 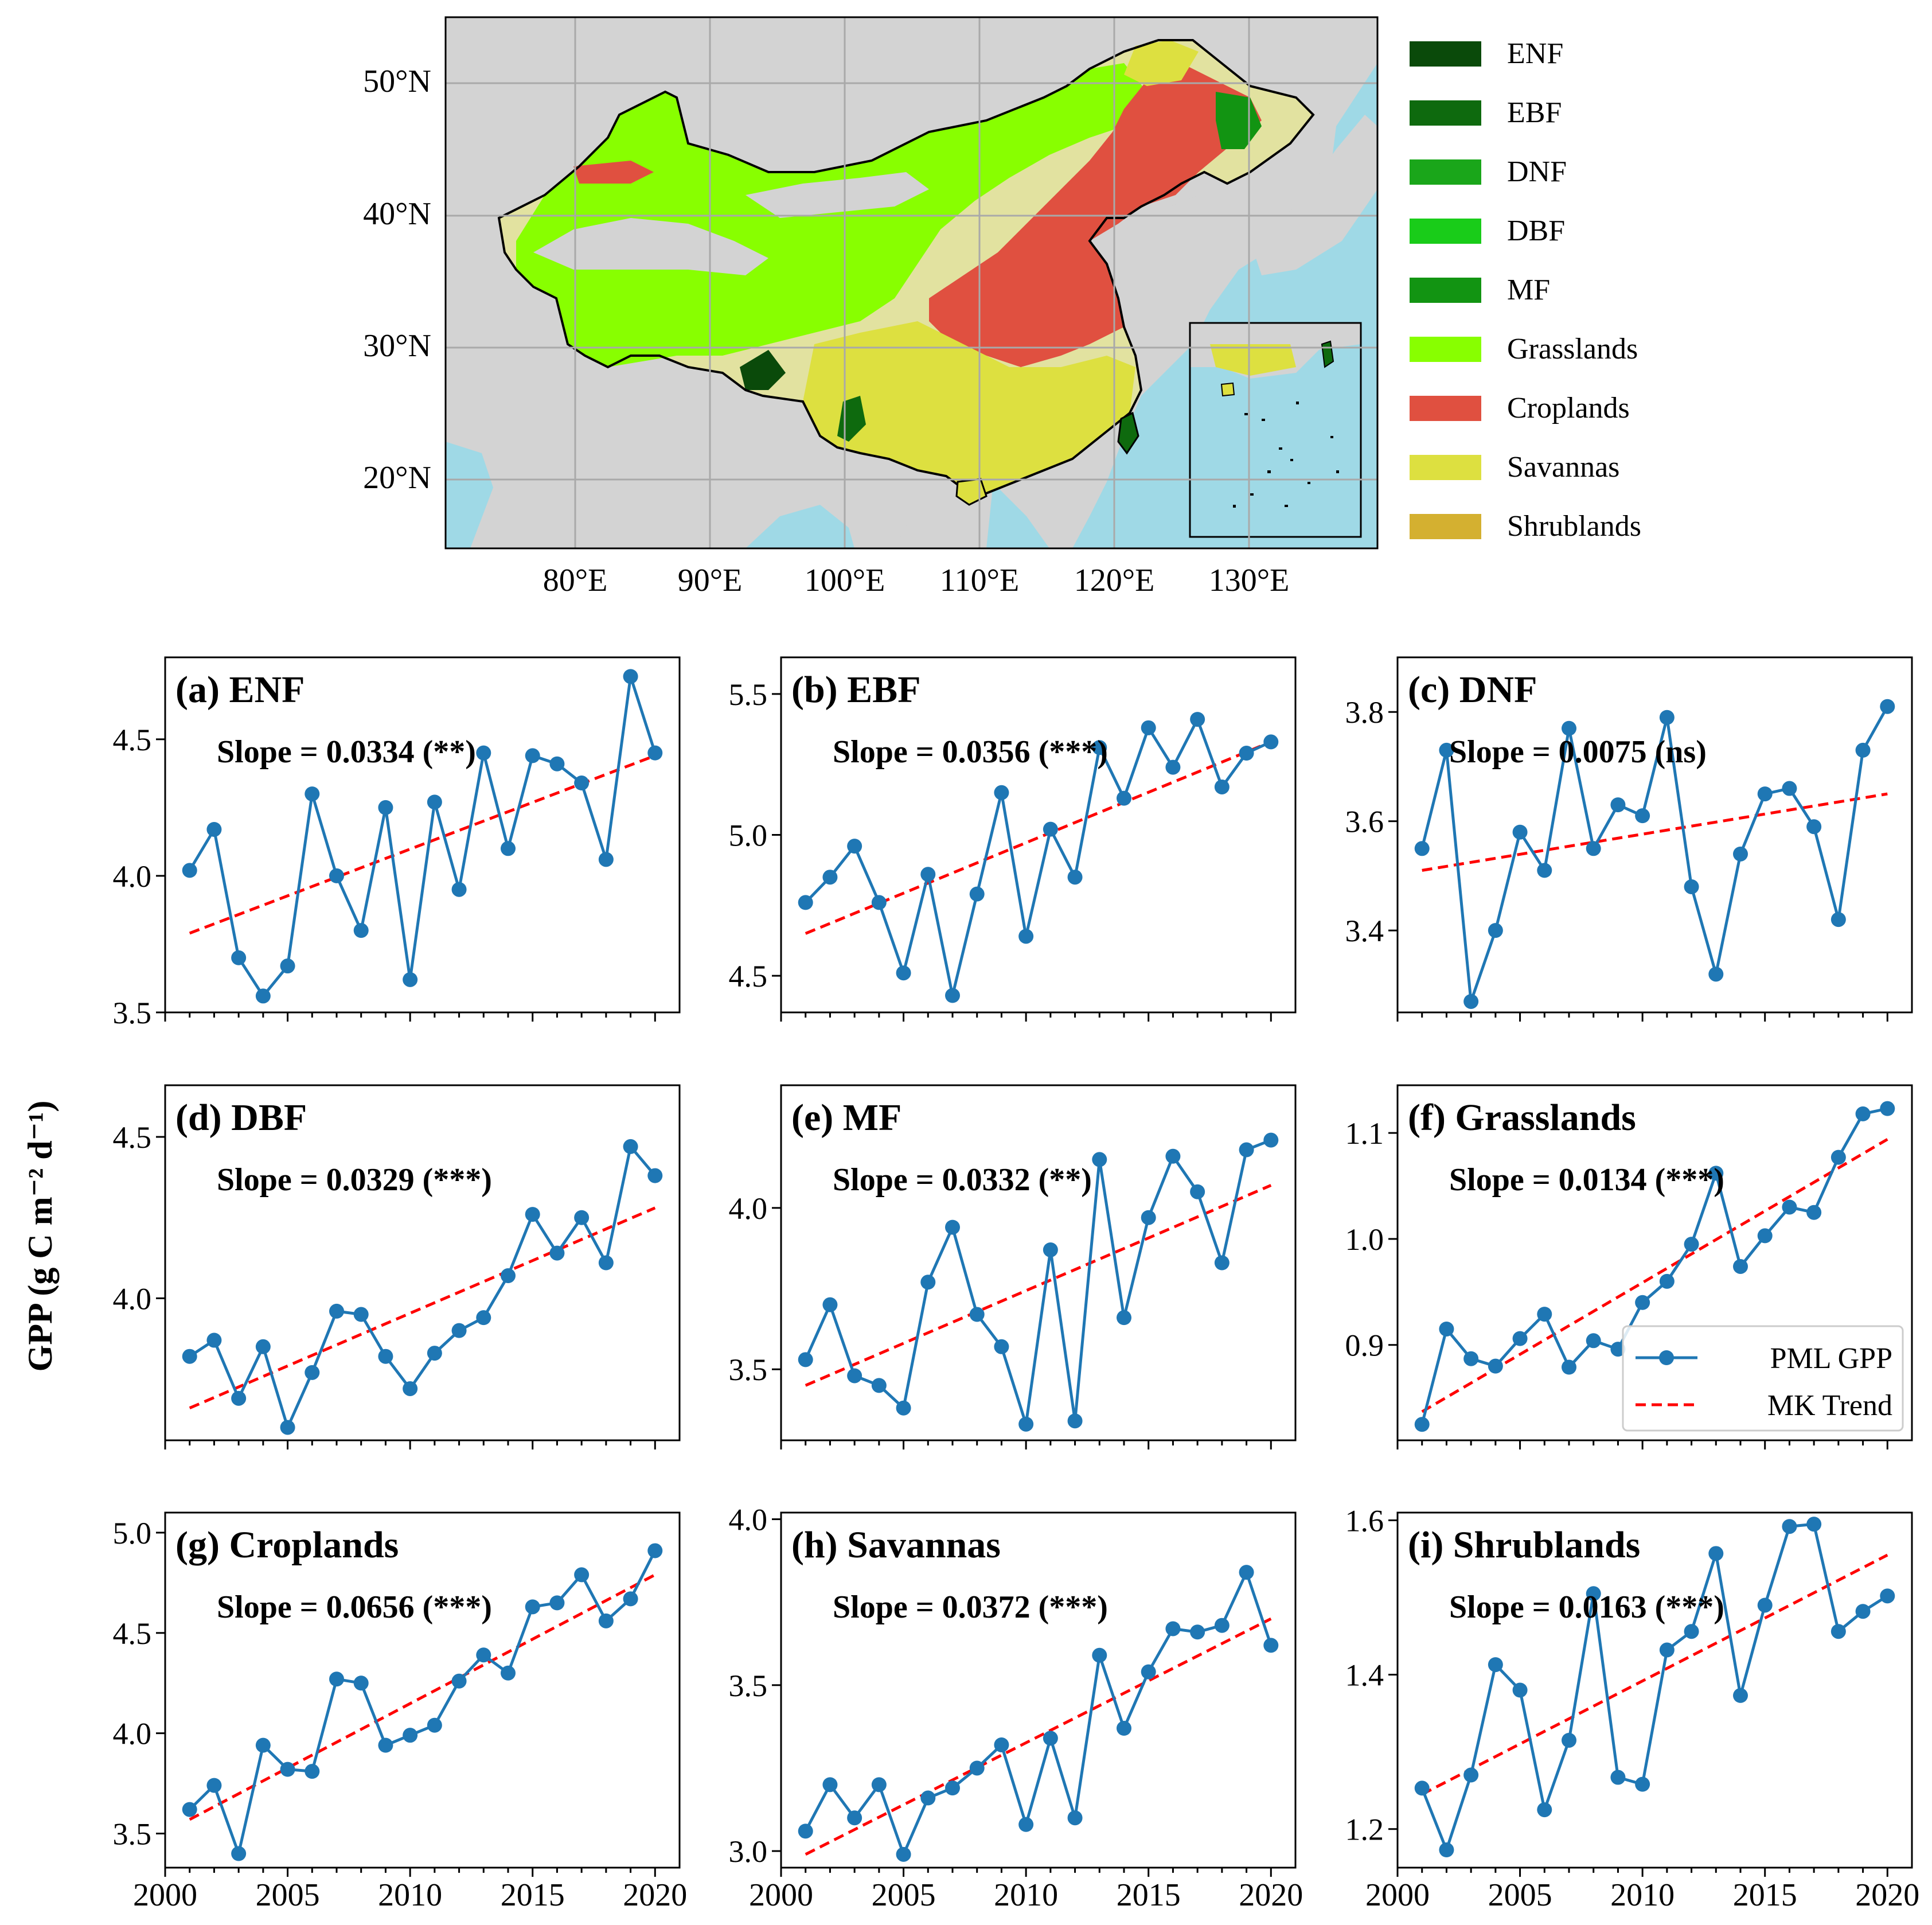 I want to click on legend-label-enf: ENF, so click(x=1535, y=53).